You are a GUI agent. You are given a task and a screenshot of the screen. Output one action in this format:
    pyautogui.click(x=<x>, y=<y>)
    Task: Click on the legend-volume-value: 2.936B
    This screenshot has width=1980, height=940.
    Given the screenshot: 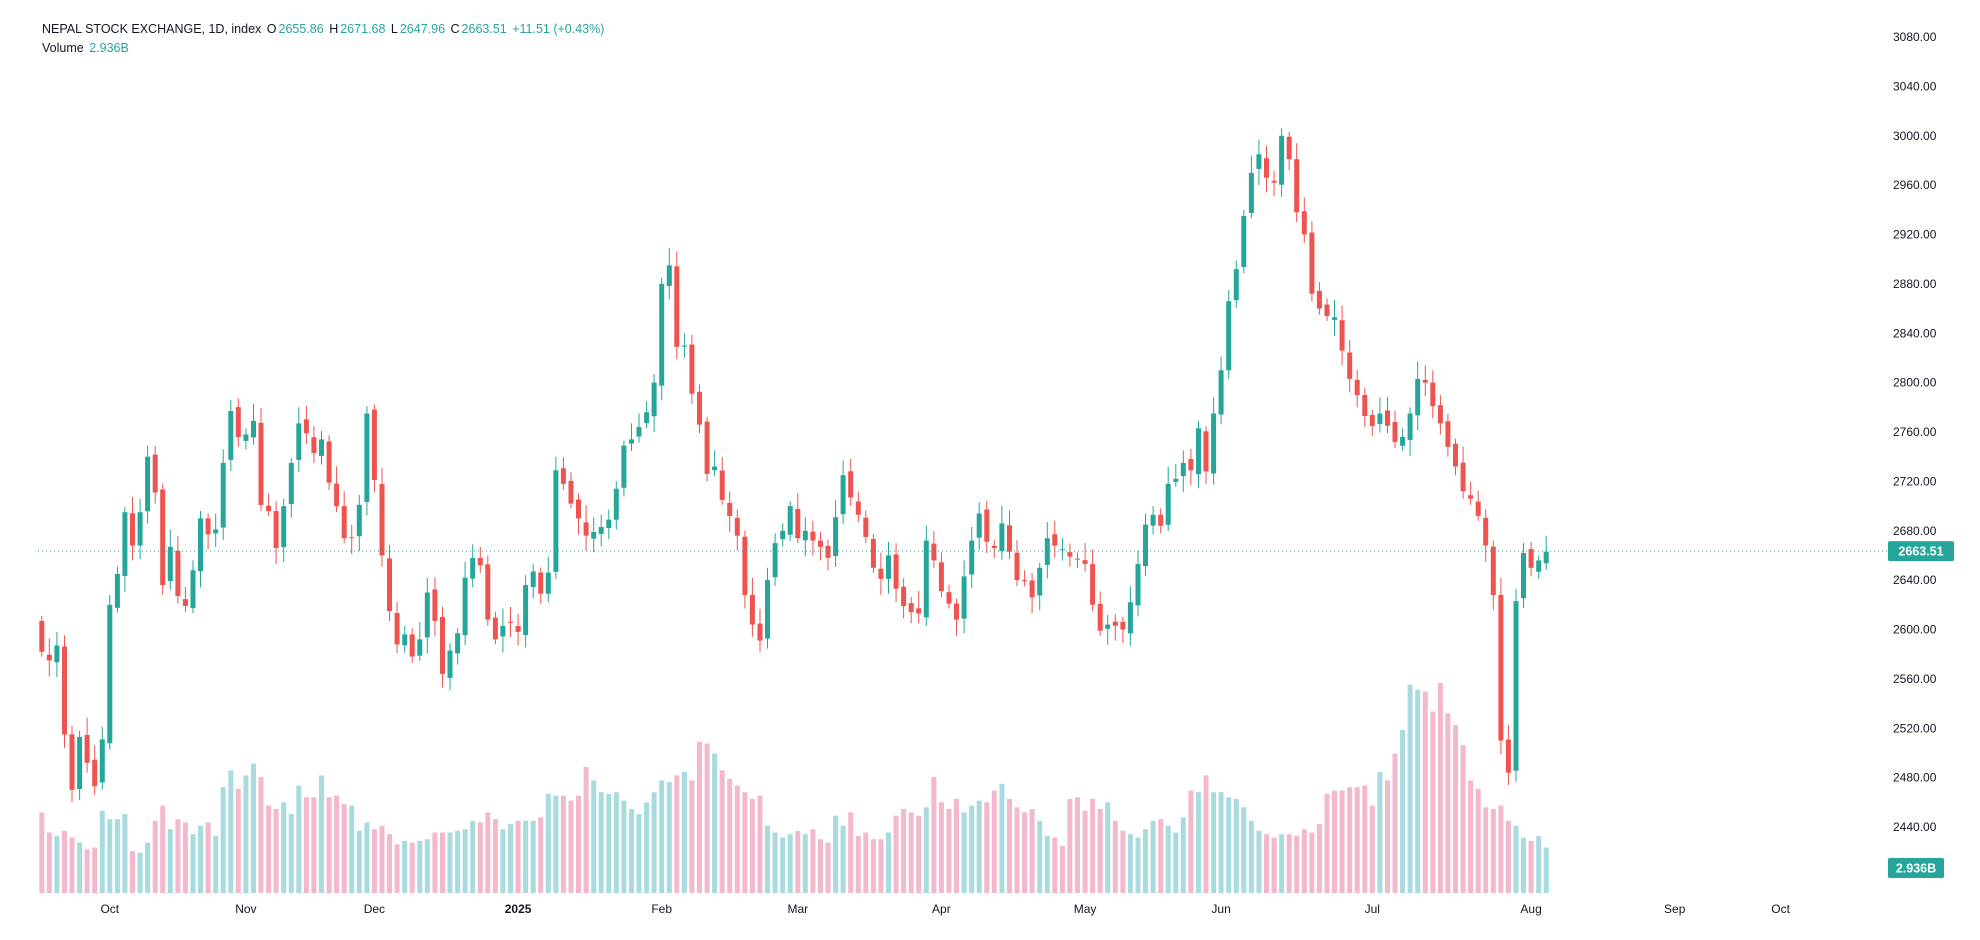 What is the action you would take?
    pyautogui.click(x=109, y=48)
    